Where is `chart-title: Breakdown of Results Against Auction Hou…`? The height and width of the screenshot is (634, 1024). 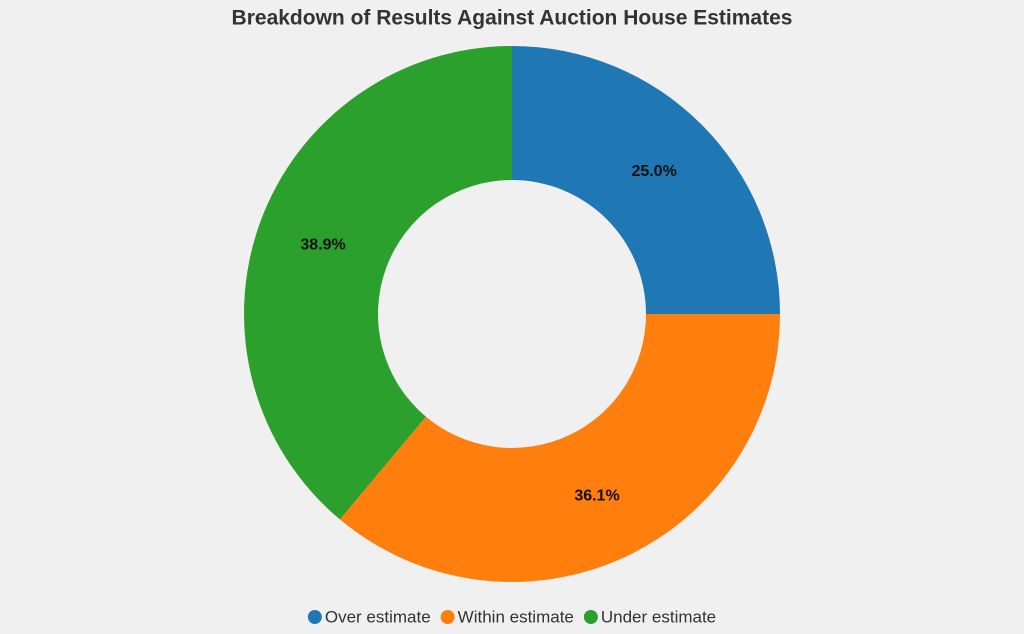
chart-title: Breakdown of Results Against Auction Hou… is located at coordinates (512, 18).